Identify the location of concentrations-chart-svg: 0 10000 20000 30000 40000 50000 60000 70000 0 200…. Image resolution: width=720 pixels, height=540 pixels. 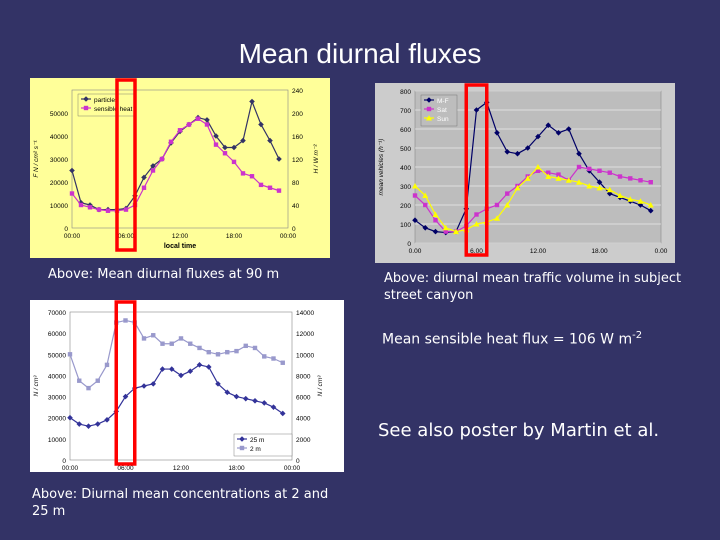
(187, 386).